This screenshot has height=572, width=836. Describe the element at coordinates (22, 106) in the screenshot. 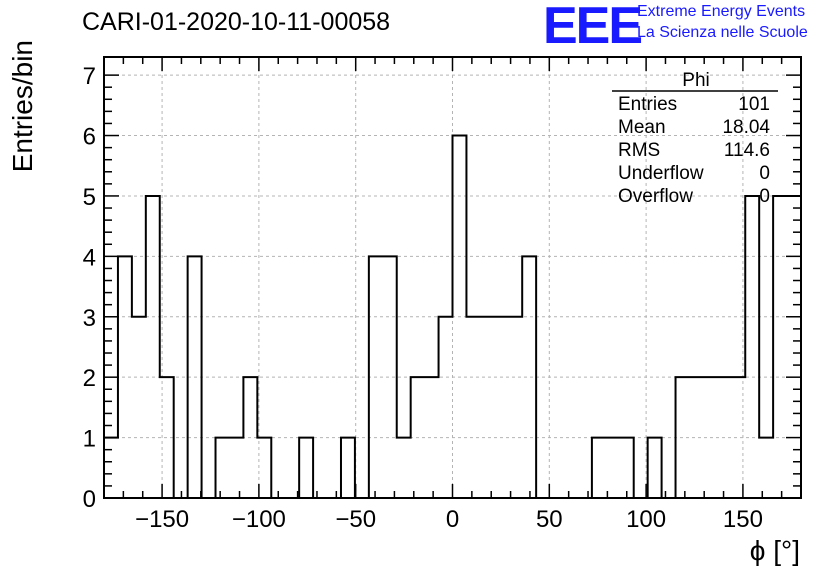

I see `y-axis-title: Entries/bin` at that location.